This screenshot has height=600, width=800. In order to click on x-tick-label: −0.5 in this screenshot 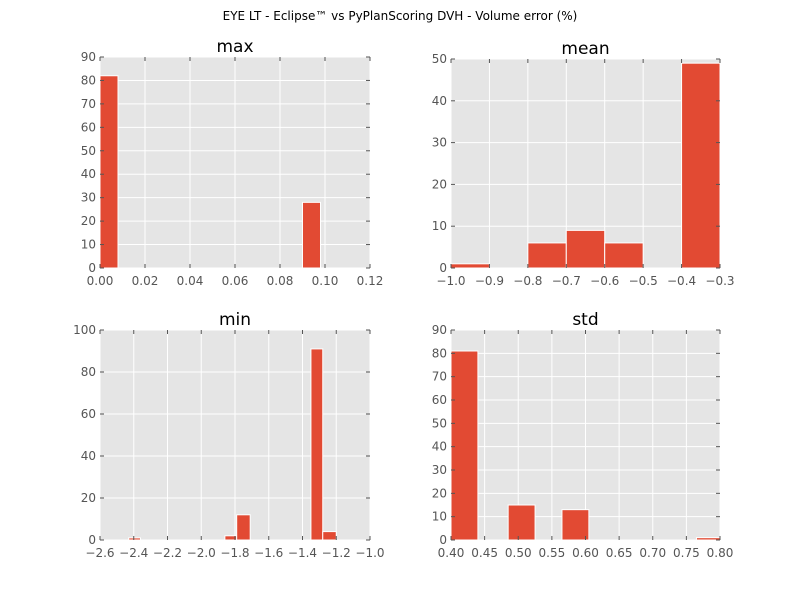, I will do `click(643, 281)`.